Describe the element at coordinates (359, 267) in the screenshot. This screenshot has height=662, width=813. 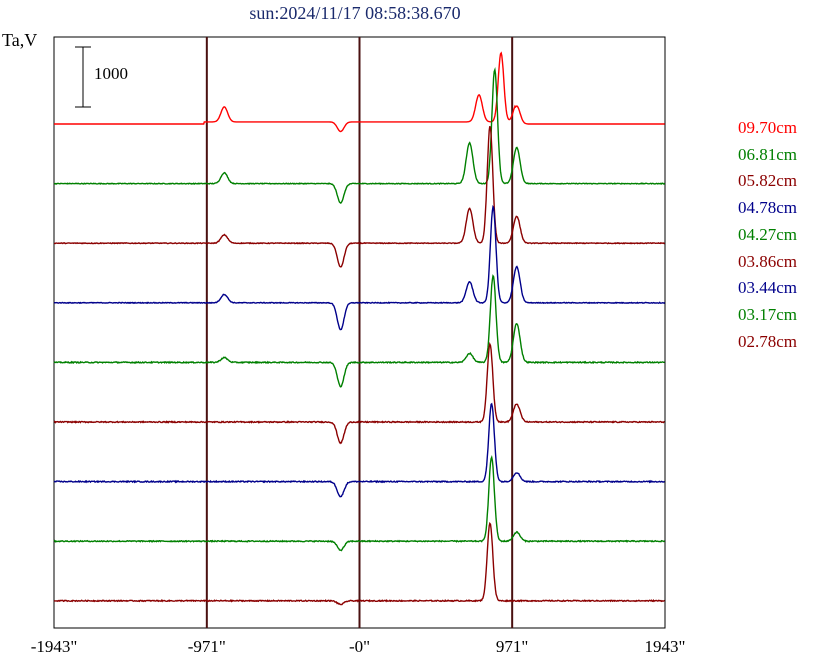
I see `series-line-04.78cm` at that location.